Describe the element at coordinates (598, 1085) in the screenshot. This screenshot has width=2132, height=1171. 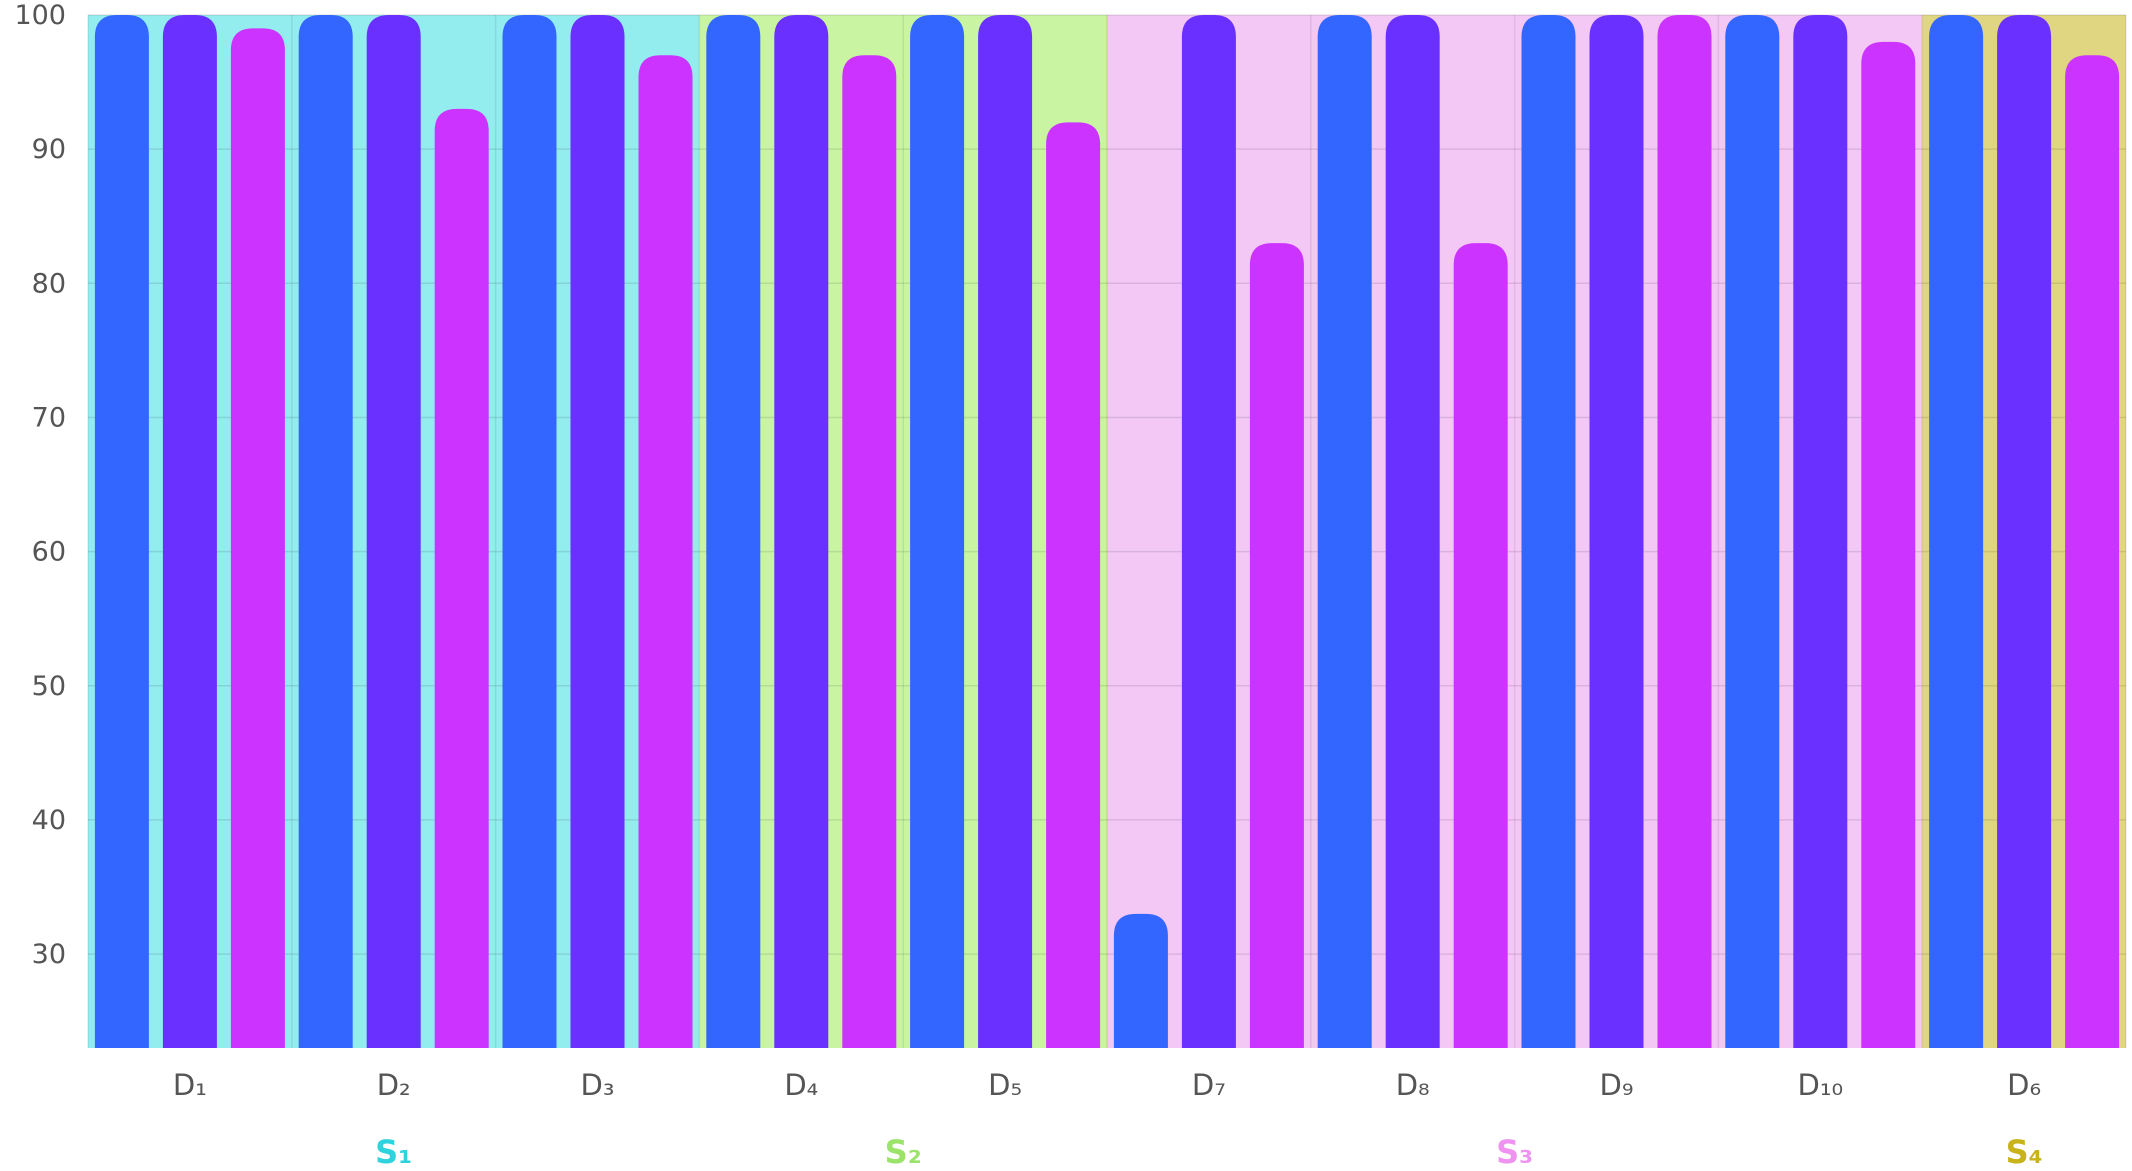
I see `x-tick-label-D3: D₃` at that location.